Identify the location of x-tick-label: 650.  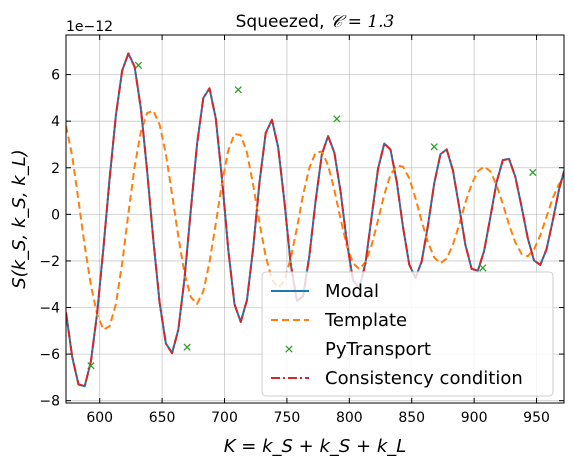
(162, 418).